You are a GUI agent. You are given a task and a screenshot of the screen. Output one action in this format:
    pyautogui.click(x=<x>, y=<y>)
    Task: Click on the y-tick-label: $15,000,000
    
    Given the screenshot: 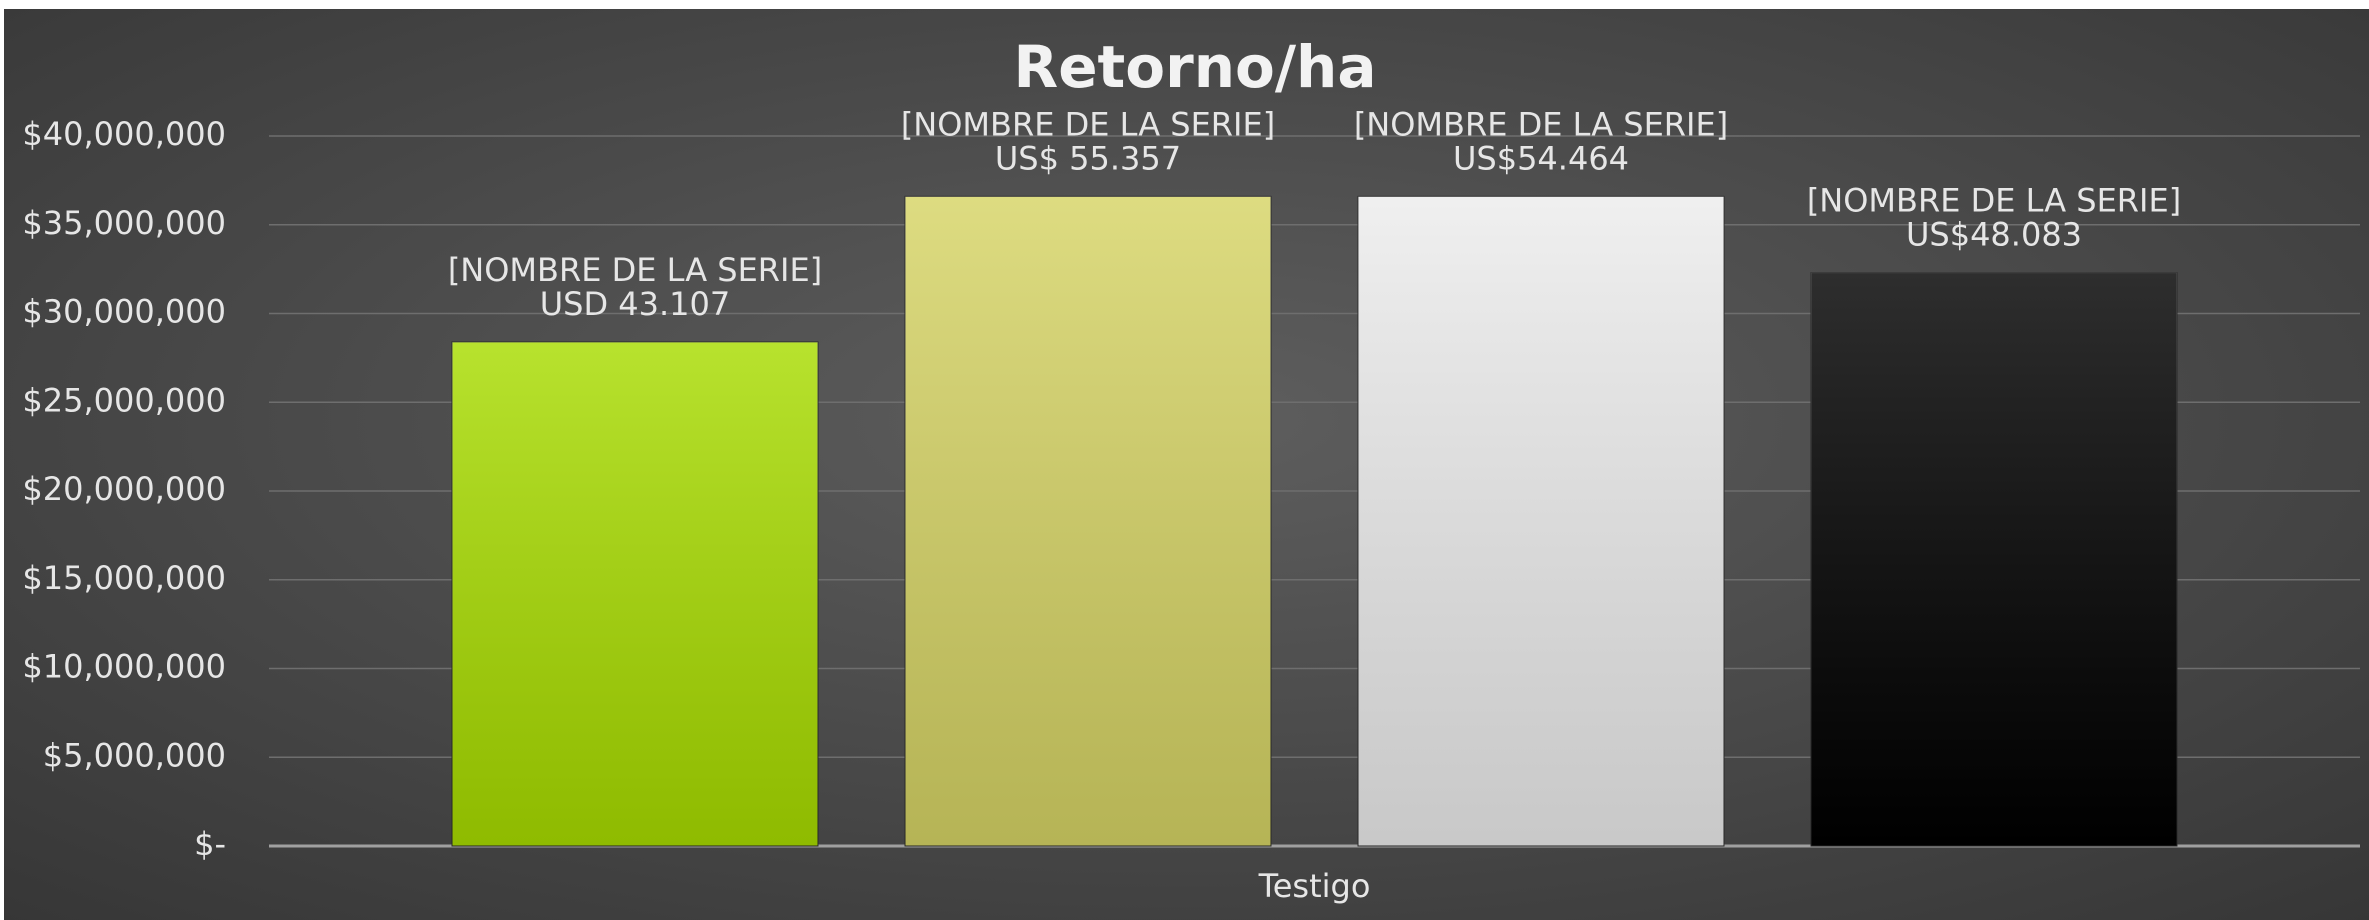 What is the action you would take?
    pyautogui.click(x=124, y=578)
    